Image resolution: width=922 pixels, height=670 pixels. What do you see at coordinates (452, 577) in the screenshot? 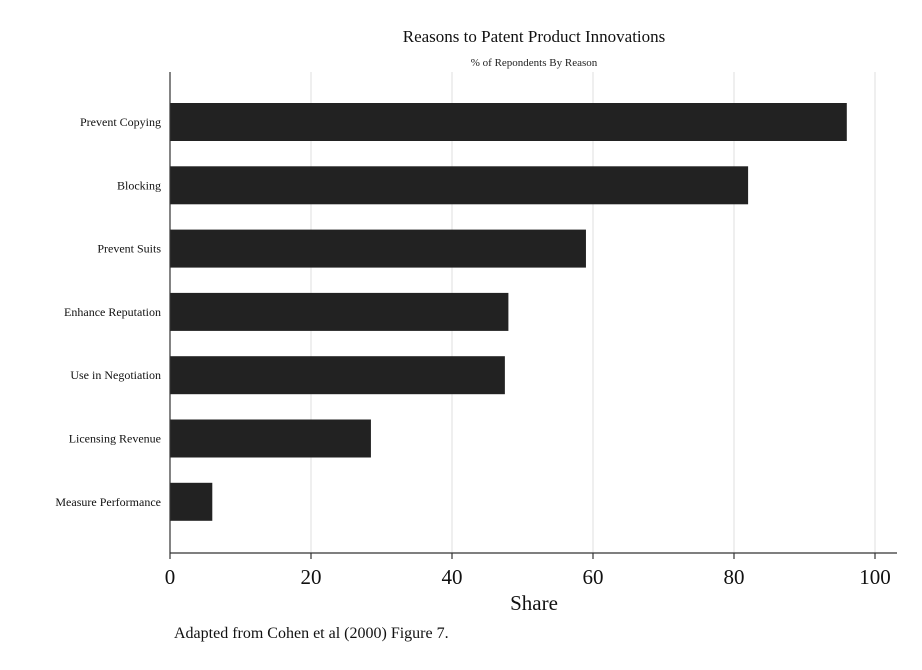
I see `x-tick-label: 40` at bounding box center [452, 577].